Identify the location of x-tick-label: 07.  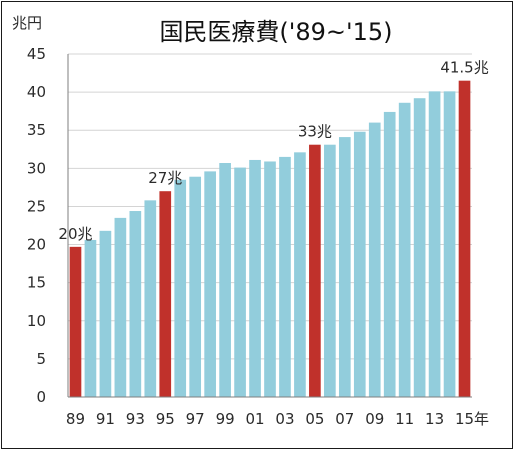
(344, 419).